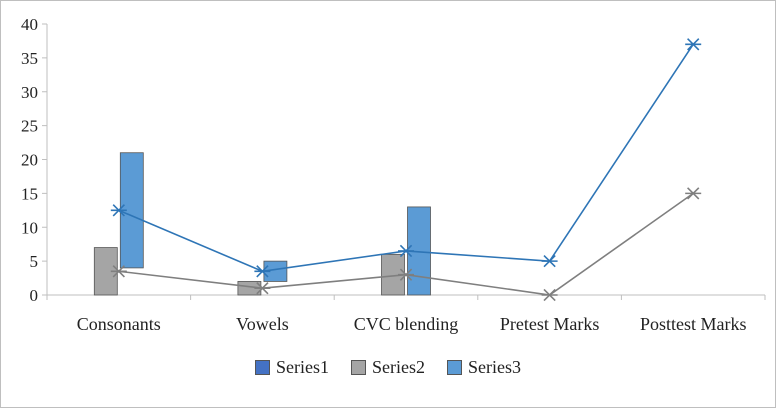 The image size is (776, 408). I want to click on x-tick-label: Consonants, so click(119, 324).